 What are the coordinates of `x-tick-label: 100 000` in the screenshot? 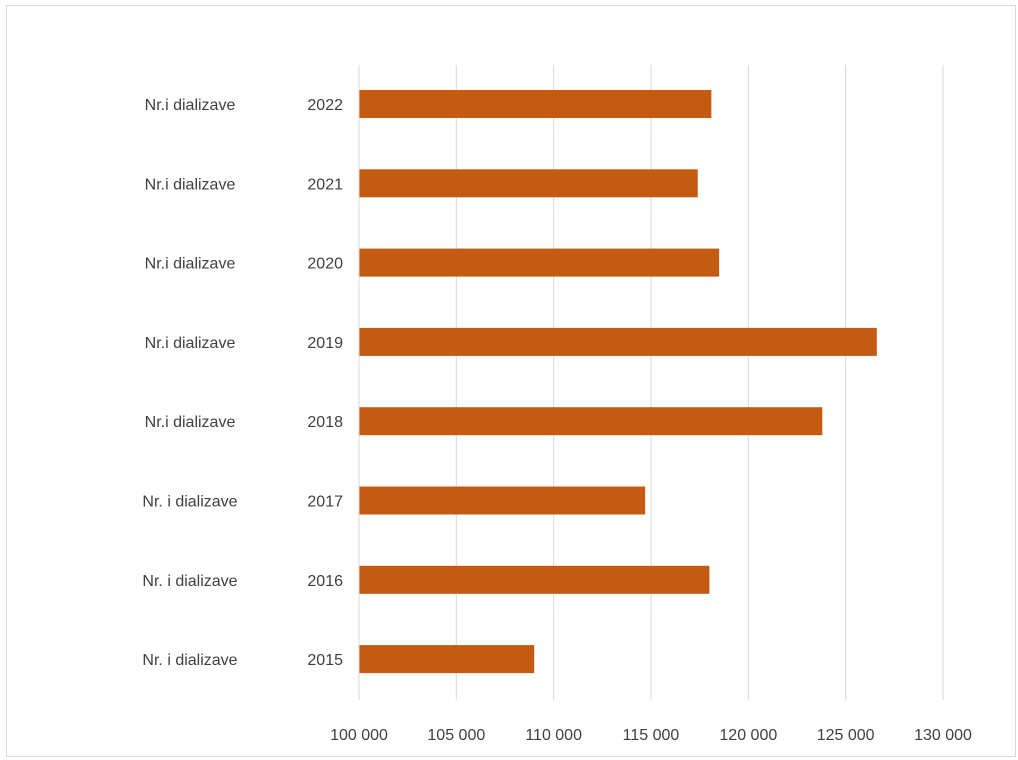 It's located at (359, 735).